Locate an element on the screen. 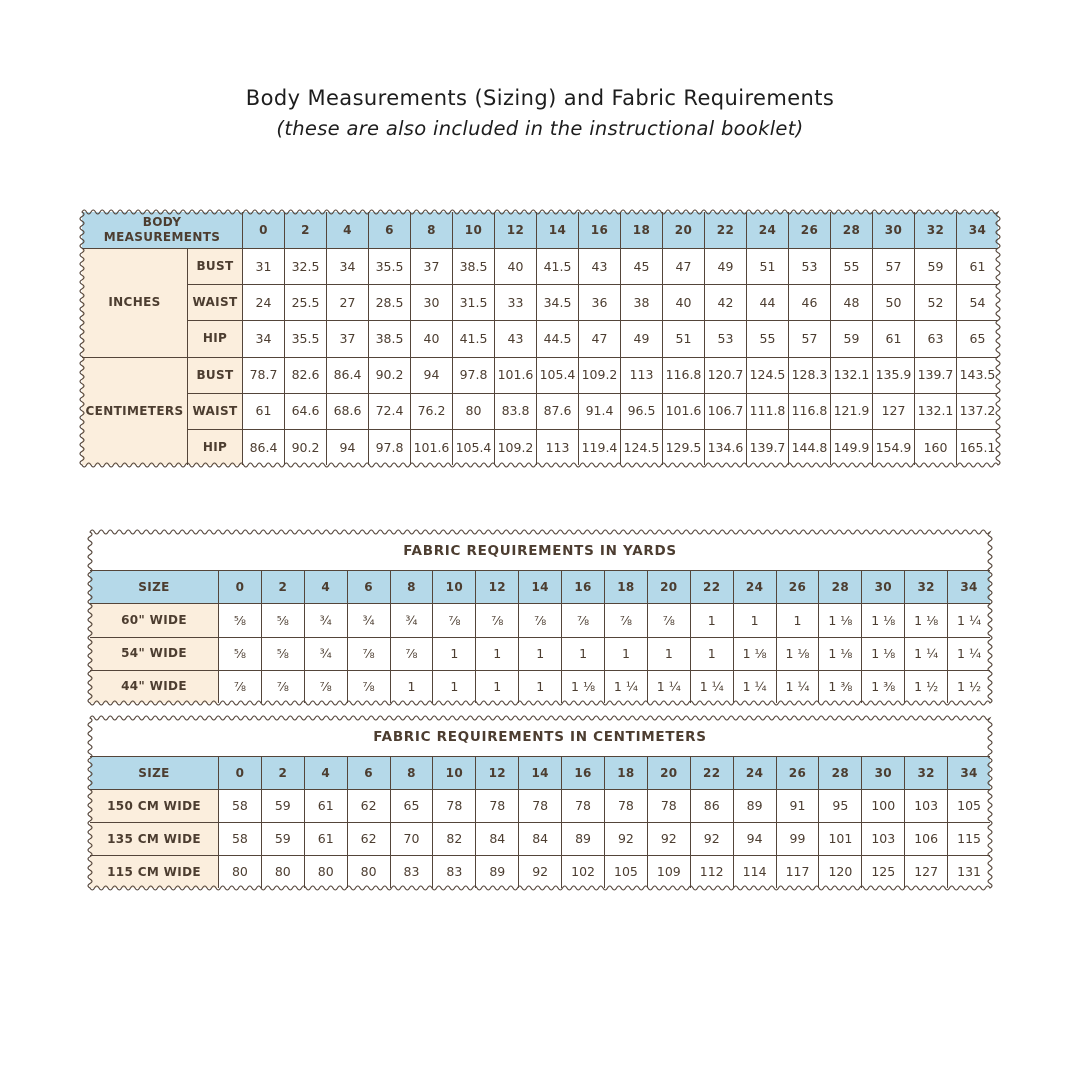 The width and height of the screenshot is (1080, 1080). measurement-value: 68.6 is located at coordinates (347, 410).